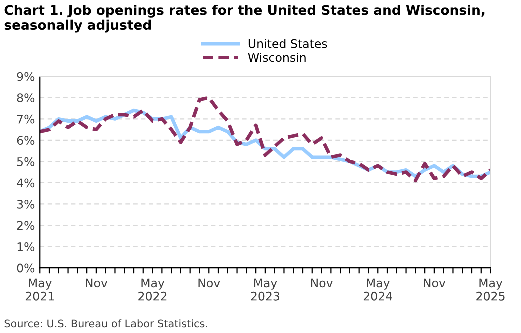 This screenshot has width=521, height=333. I want to click on y-tick-label: 2%, so click(26, 225).